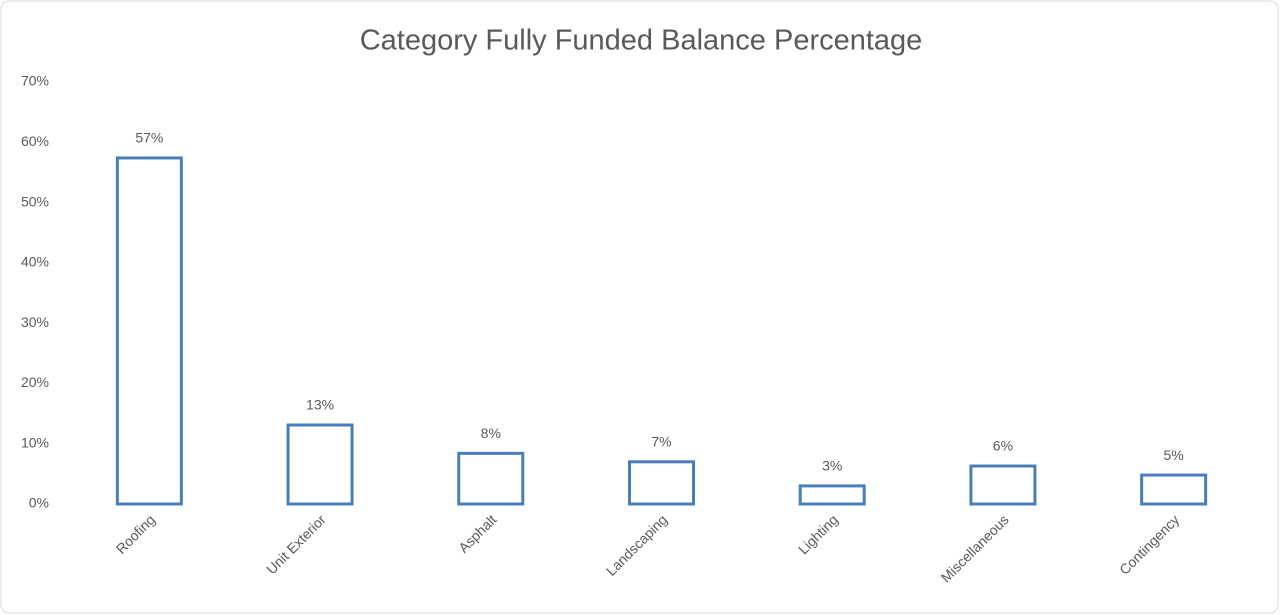 This screenshot has height=615, width=1280. Describe the element at coordinates (35, 442) in the screenshot. I see `y-tick-label: 10%` at that location.